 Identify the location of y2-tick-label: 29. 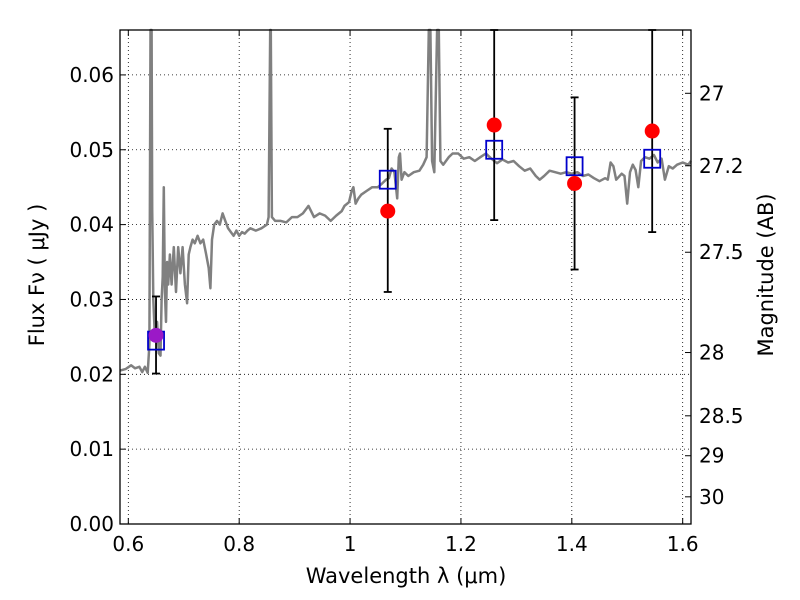
(711, 456).